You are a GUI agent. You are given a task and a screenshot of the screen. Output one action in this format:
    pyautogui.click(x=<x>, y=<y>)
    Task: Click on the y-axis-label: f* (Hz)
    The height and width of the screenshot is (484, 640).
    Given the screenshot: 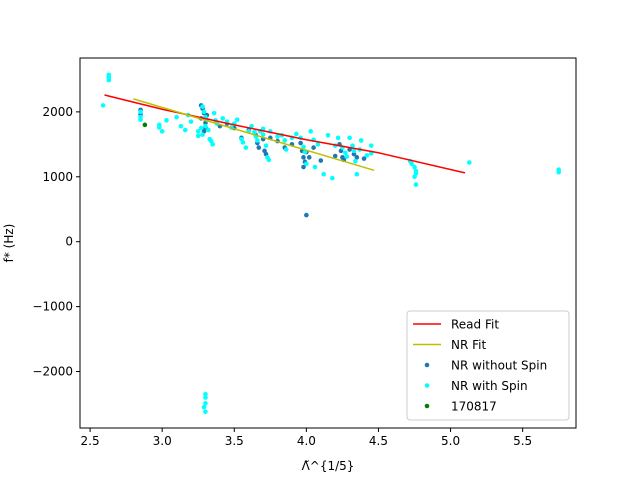 What is the action you would take?
    pyautogui.click(x=9, y=243)
    